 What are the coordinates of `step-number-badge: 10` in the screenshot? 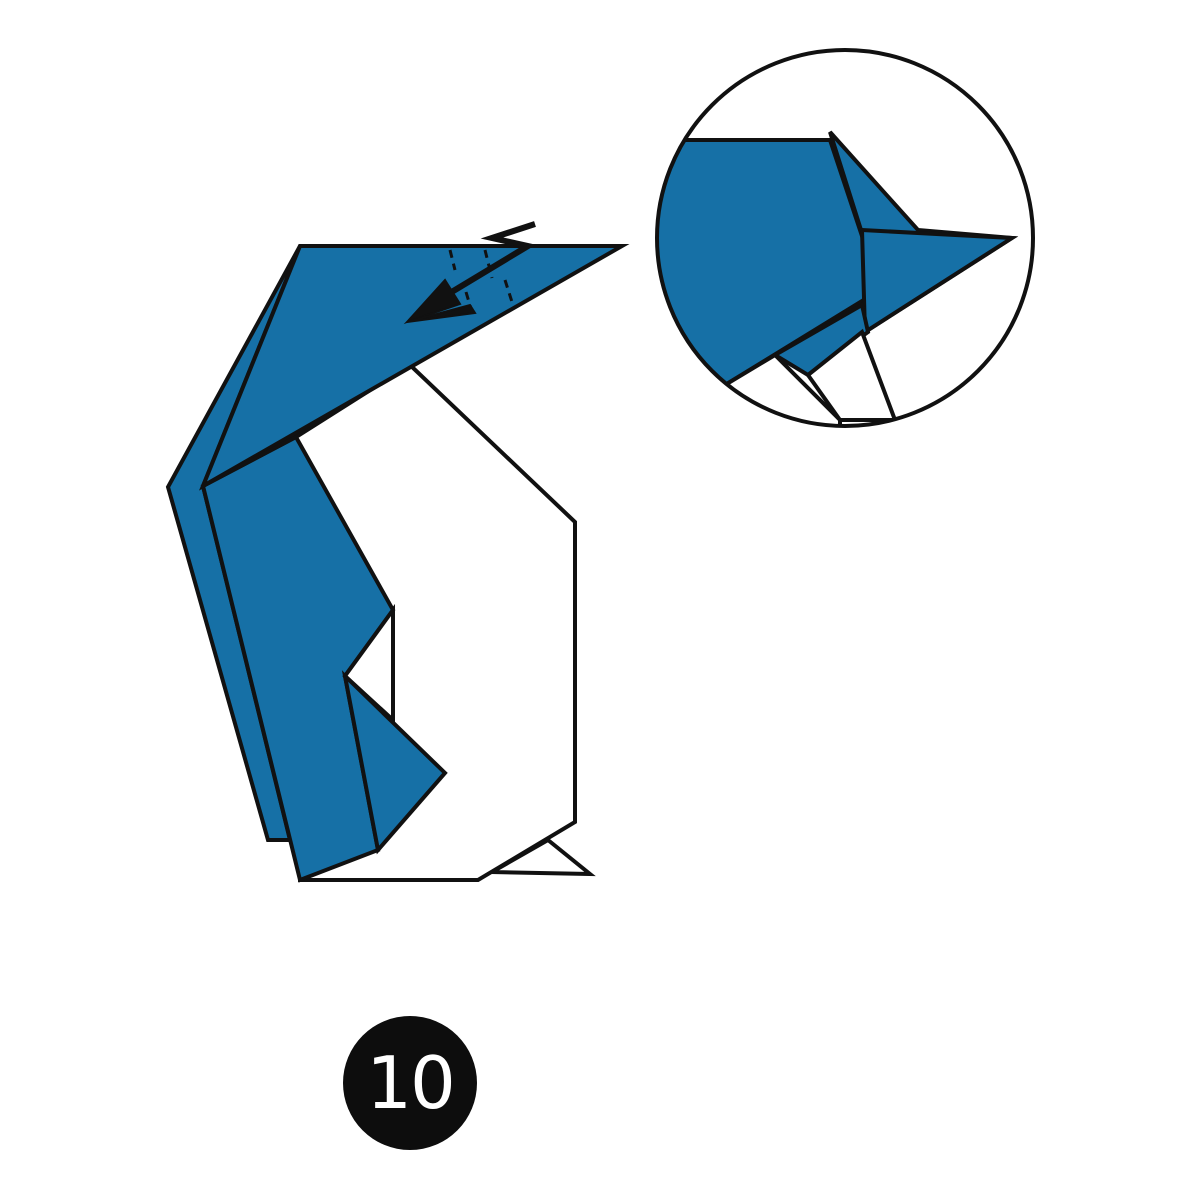 It's located at (410, 1083).